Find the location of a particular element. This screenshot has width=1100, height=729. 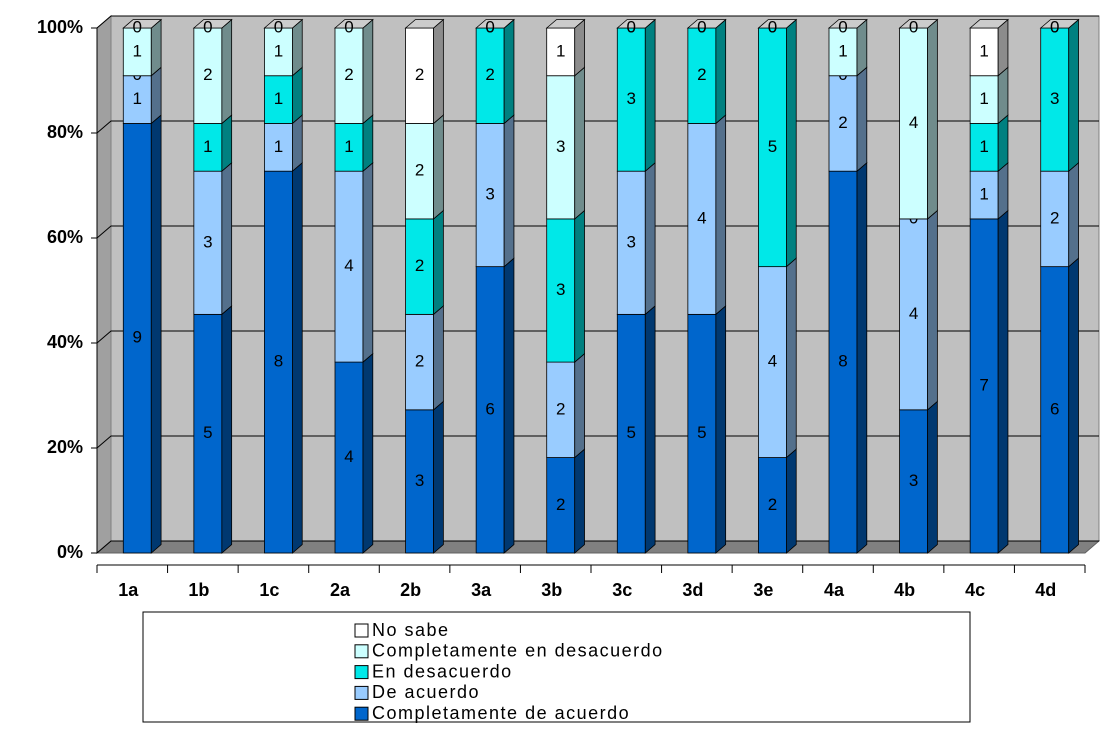

floor is located at coordinates (597, 547).